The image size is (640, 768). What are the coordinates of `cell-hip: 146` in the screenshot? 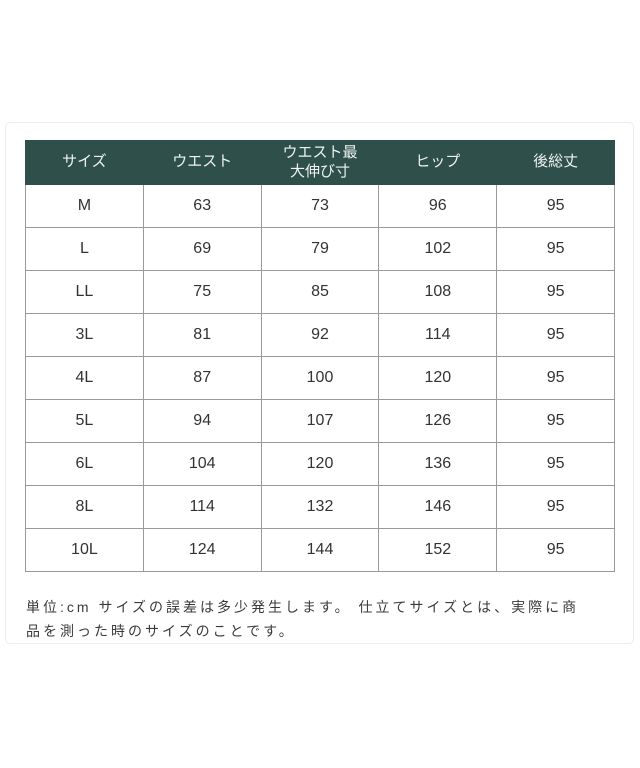 It's located at (438, 507).